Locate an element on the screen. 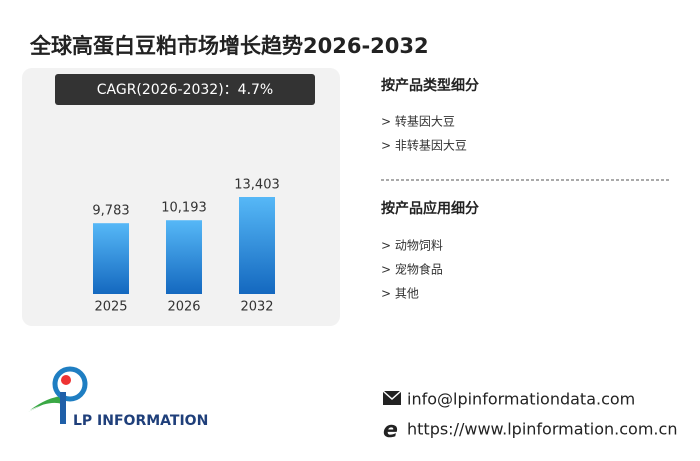 The height and width of the screenshot is (461, 700). email: info@lpinformationdata.com is located at coordinates (521, 399).